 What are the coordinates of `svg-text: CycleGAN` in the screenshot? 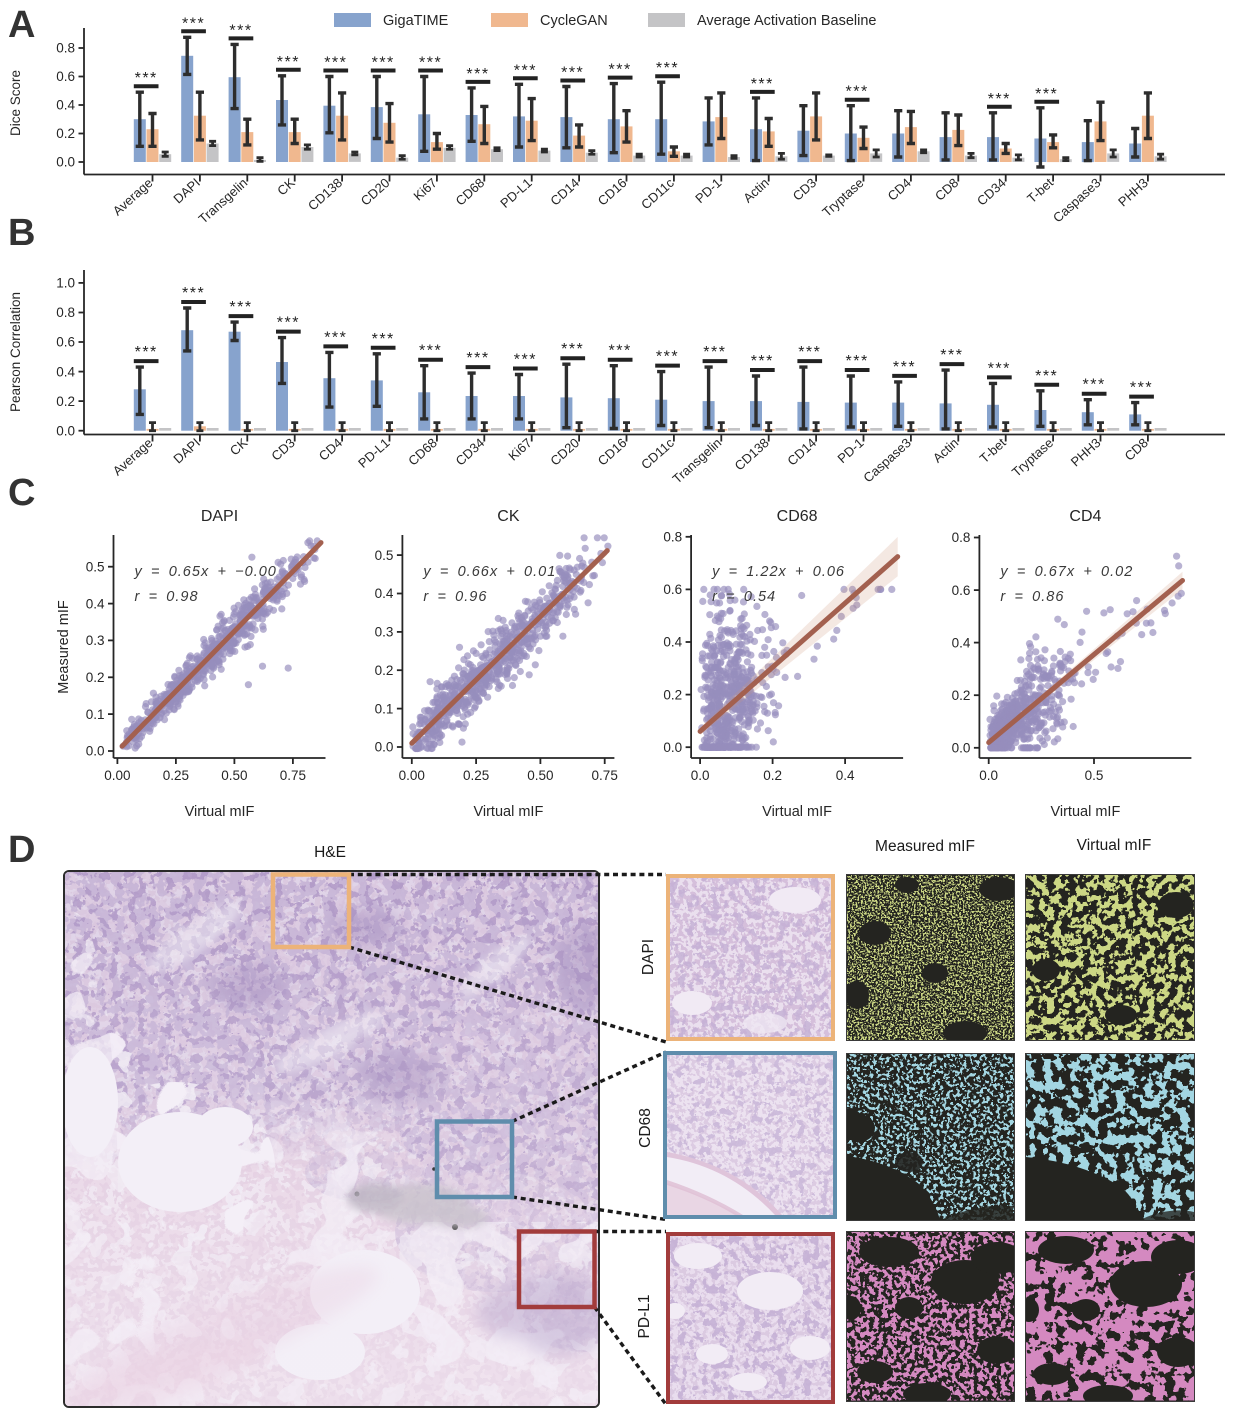 It's located at (574, 21).